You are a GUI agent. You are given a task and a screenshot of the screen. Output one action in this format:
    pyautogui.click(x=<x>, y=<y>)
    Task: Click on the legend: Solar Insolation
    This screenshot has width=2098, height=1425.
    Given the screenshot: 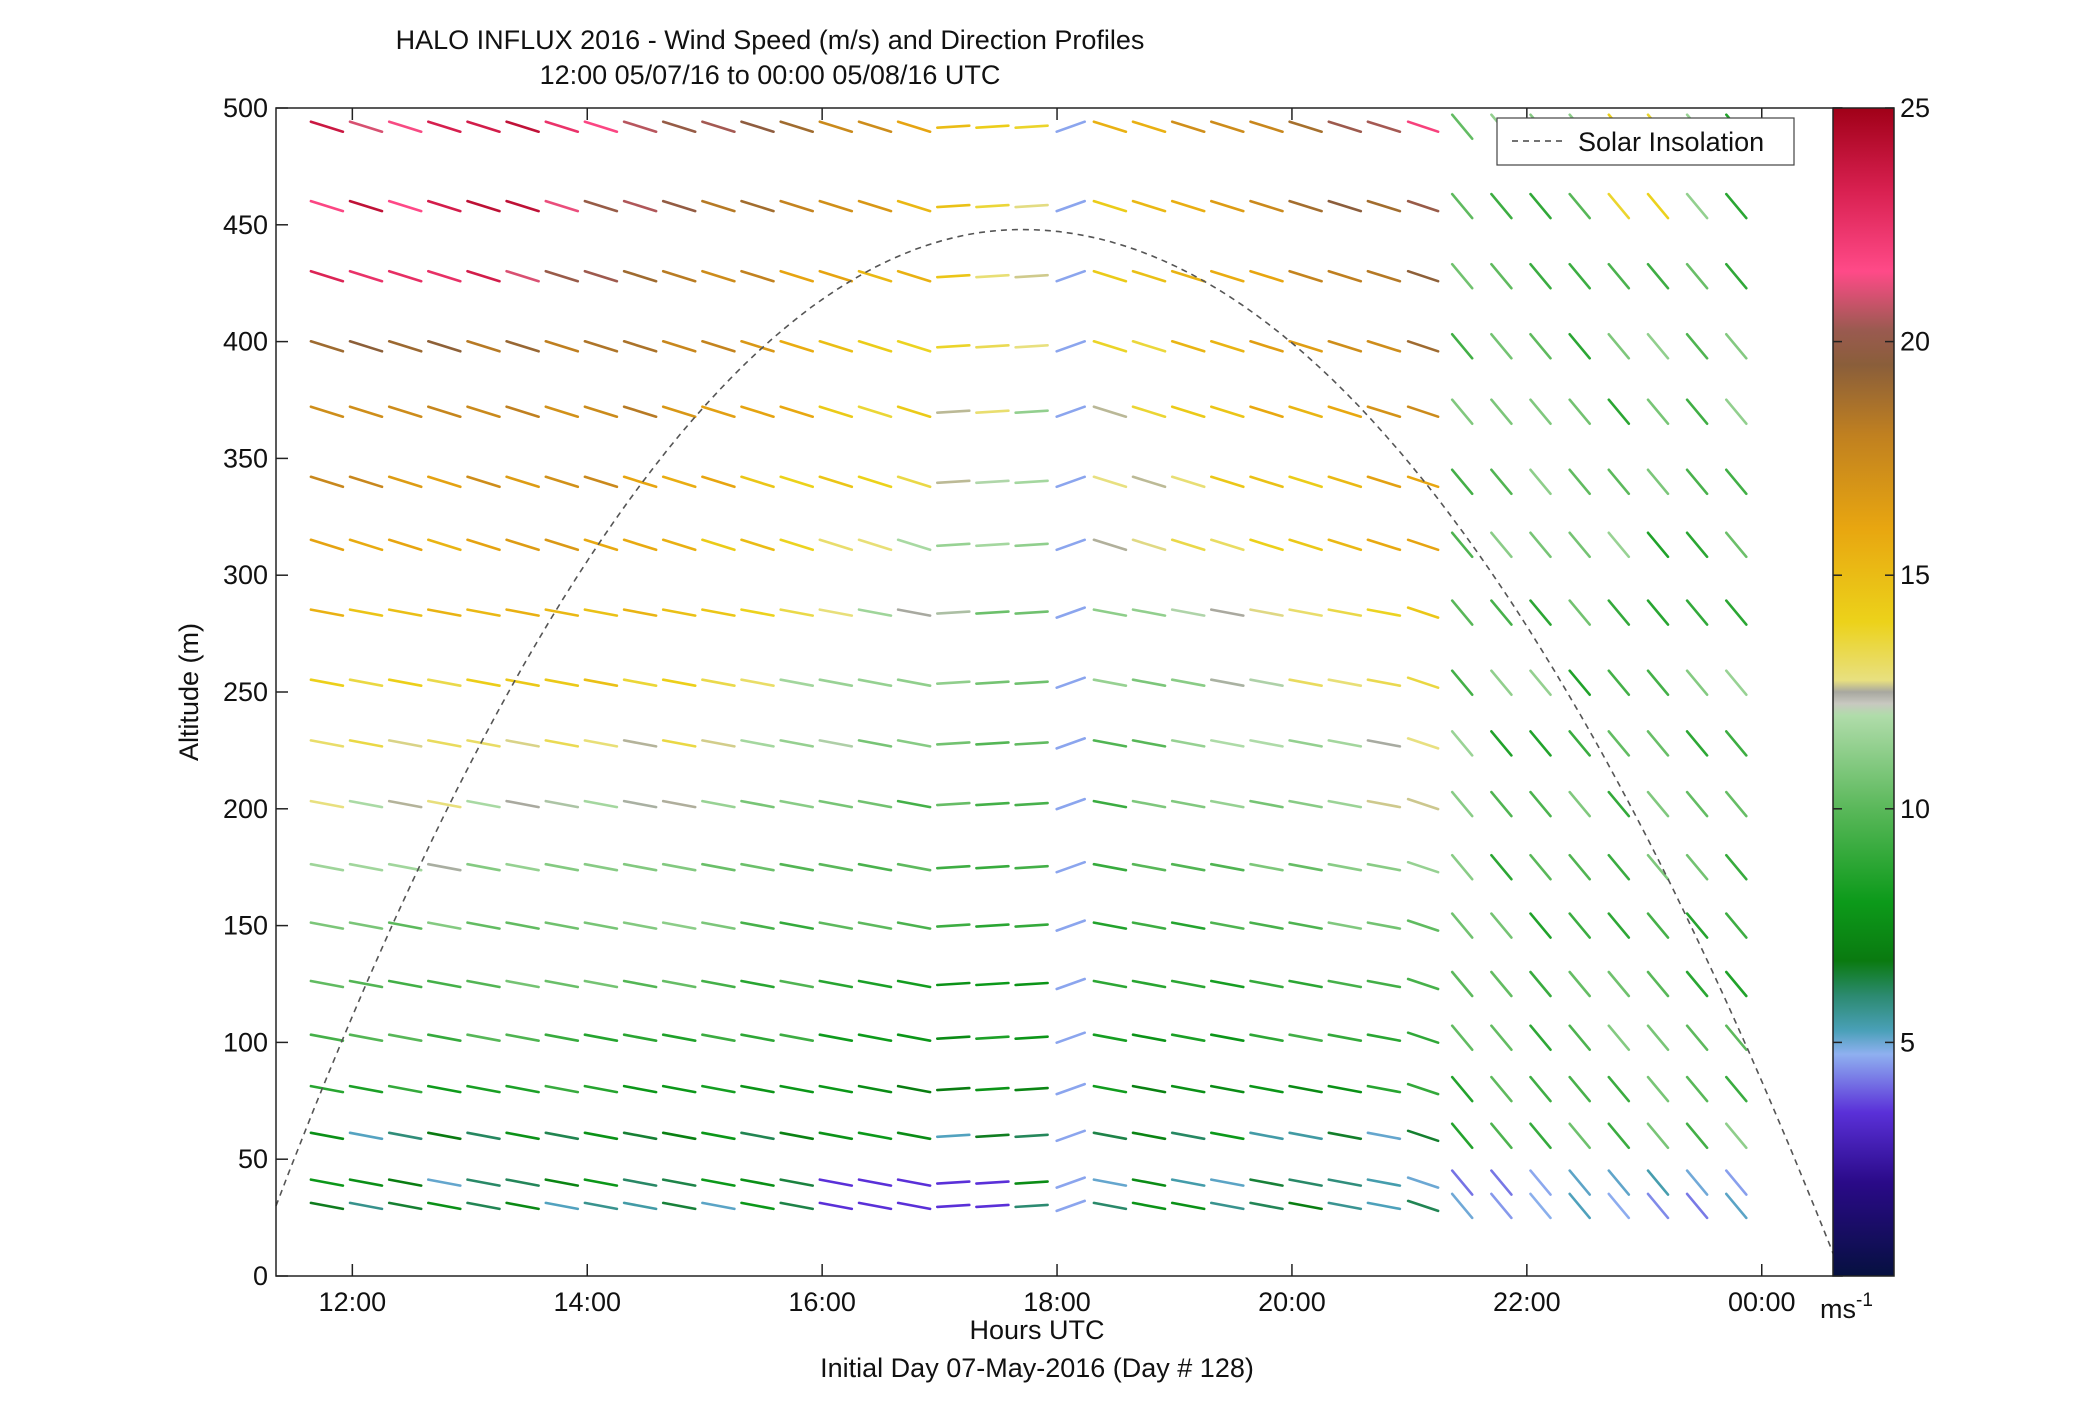 What is the action you would take?
    pyautogui.click(x=1645, y=141)
    